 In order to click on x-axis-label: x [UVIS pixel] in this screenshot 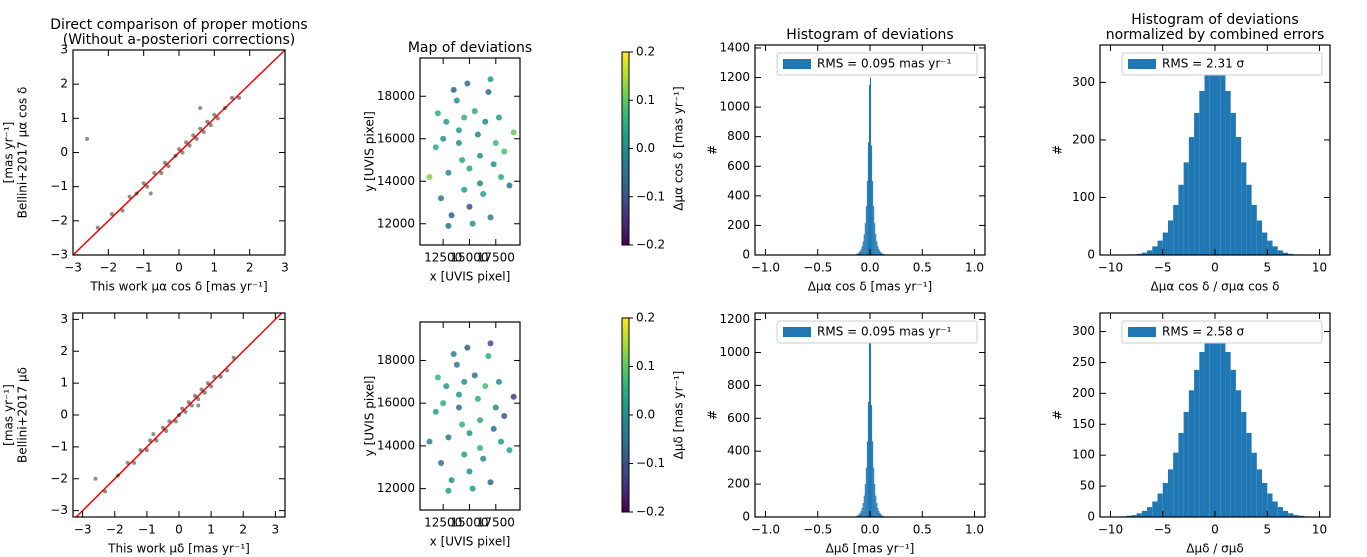, I will do `click(470, 277)`.